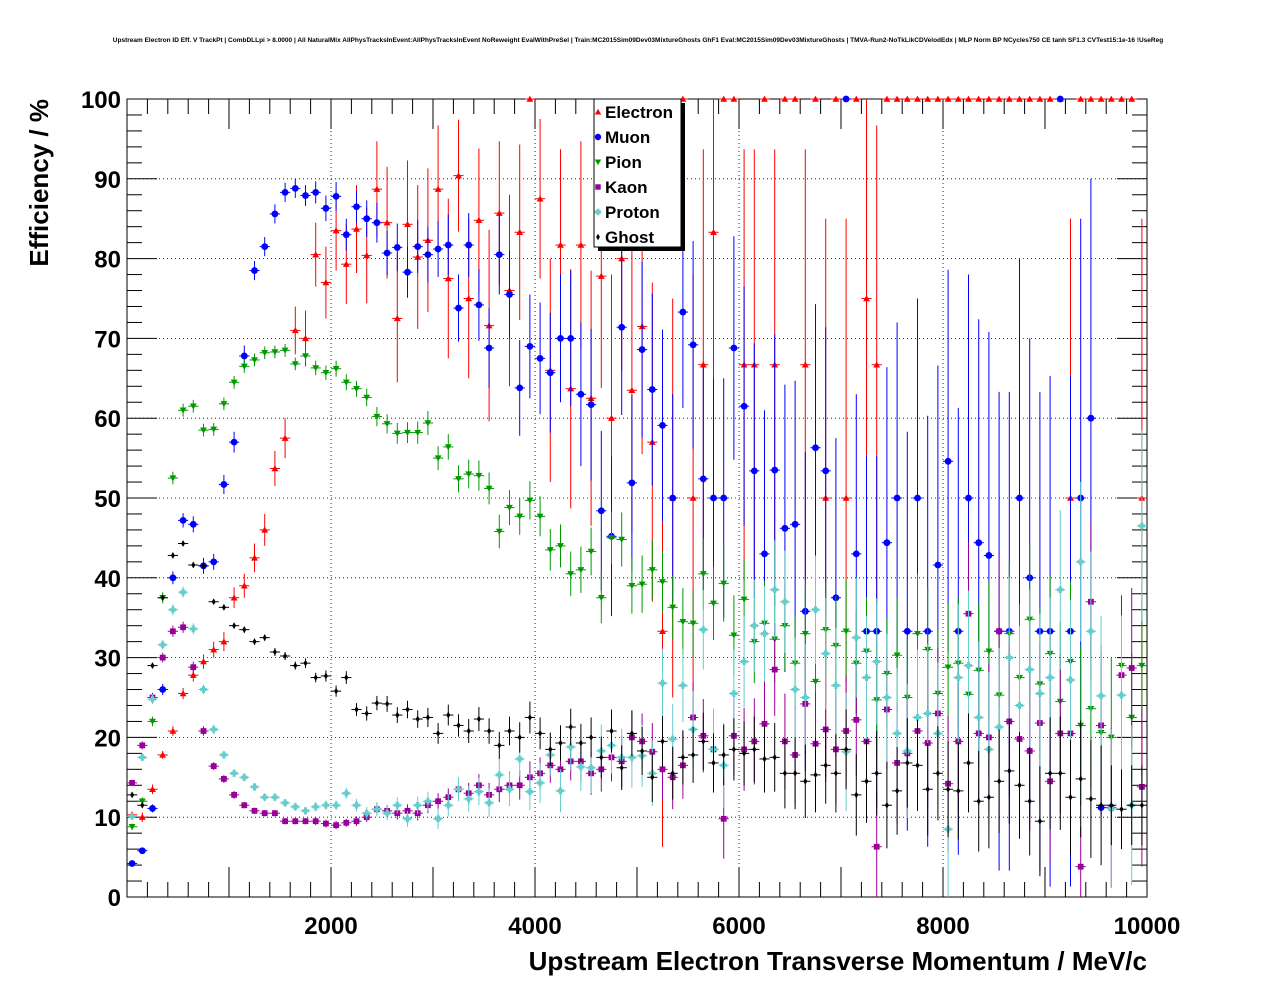 This screenshot has height=996, width=1276. I want to click on y-tick-label: 100, so click(101, 100).